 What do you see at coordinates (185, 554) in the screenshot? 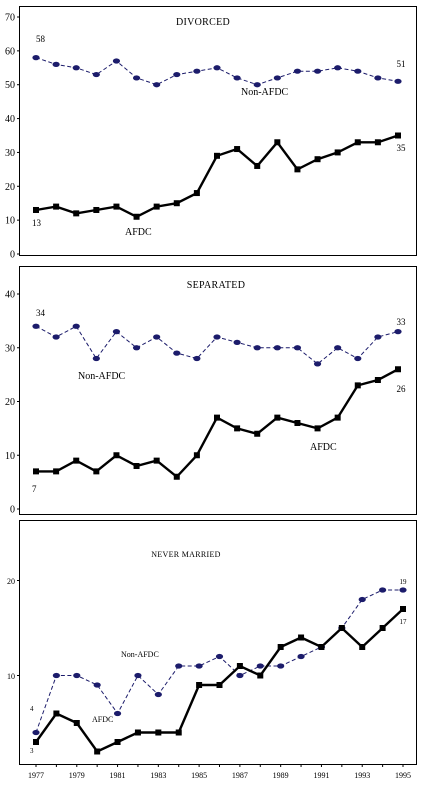
I see `chart-title: NEVER MARRIED` at bounding box center [185, 554].